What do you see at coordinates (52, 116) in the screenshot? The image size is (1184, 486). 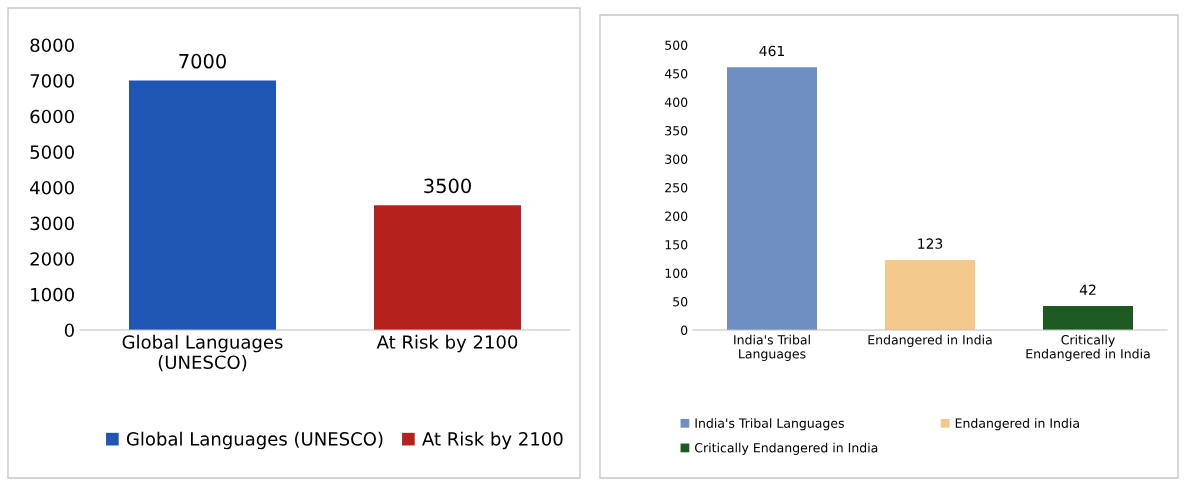 I see `y-tick-label: 6000` at bounding box center [52, 116].